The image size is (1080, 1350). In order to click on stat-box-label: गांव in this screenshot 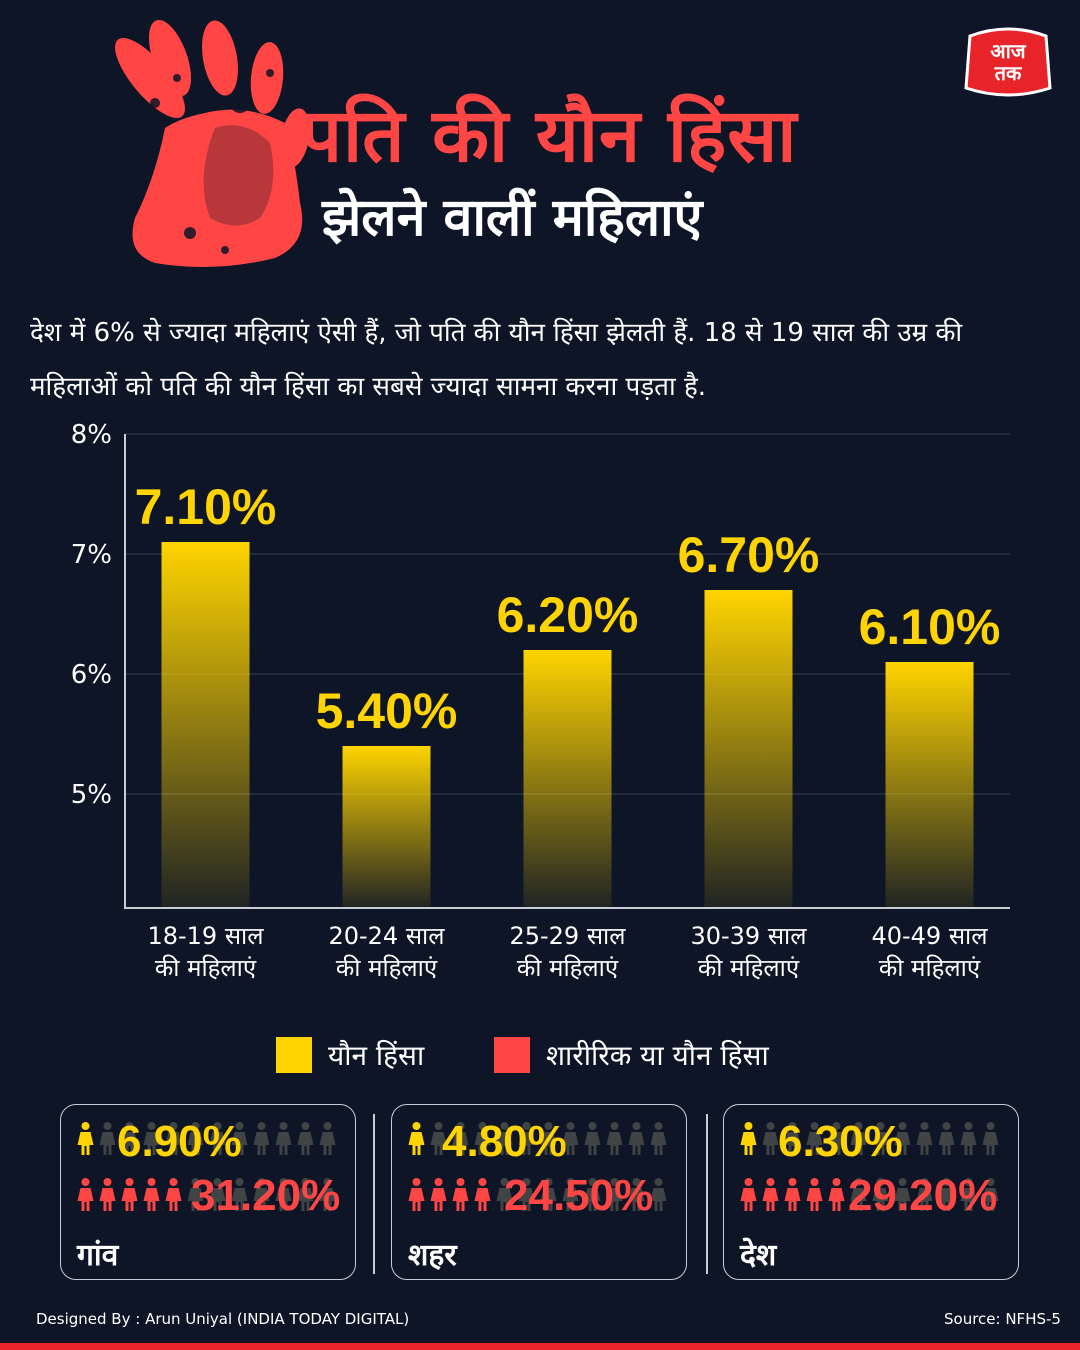, I will do `click(98, 1255)`.